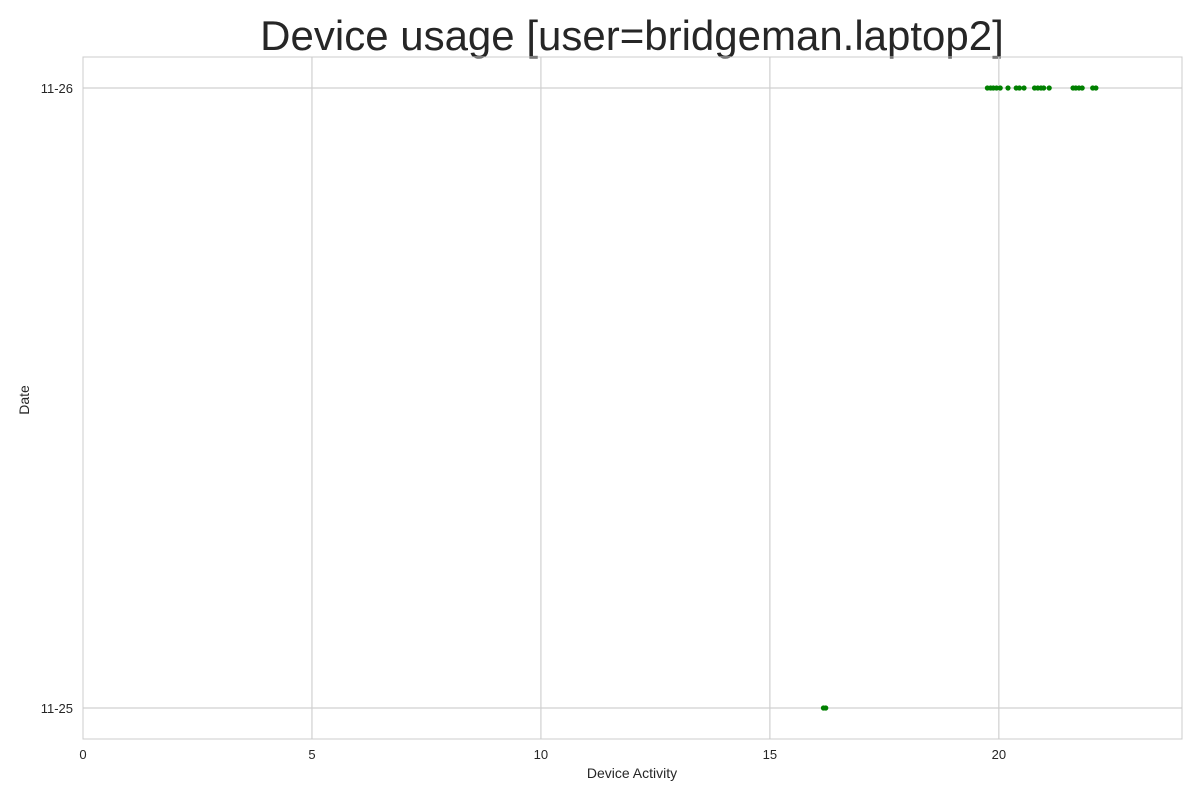 This screenshot has width=1200, height=800. I want to click on y-tick-label: 11-26, so click(57, 88).